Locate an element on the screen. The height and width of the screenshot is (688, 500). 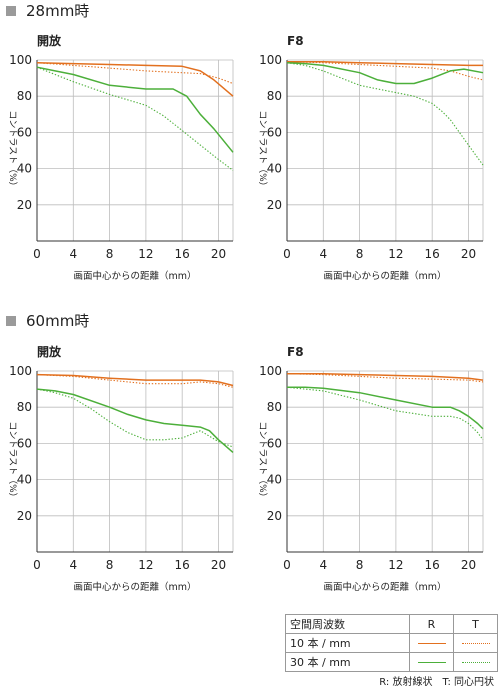
legend-swatch-t30 is located at coordinates (475, 662).